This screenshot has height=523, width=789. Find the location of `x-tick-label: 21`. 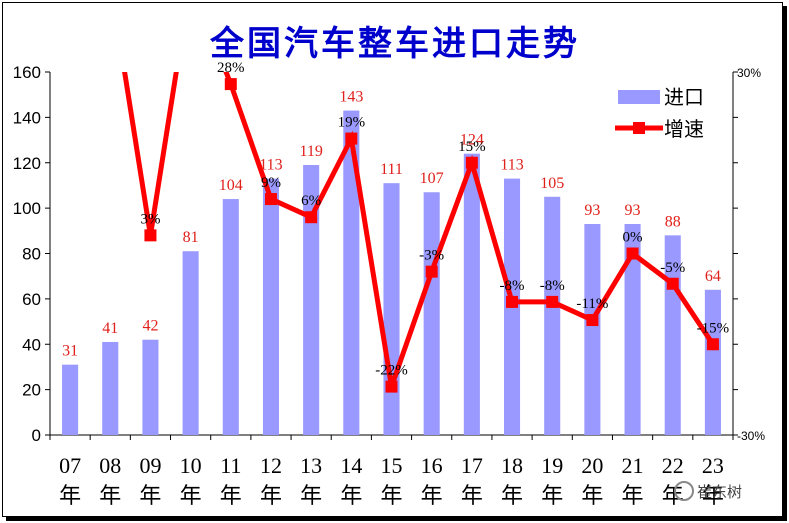

x-tick-label: 21 is located at coordinates (633, 465).